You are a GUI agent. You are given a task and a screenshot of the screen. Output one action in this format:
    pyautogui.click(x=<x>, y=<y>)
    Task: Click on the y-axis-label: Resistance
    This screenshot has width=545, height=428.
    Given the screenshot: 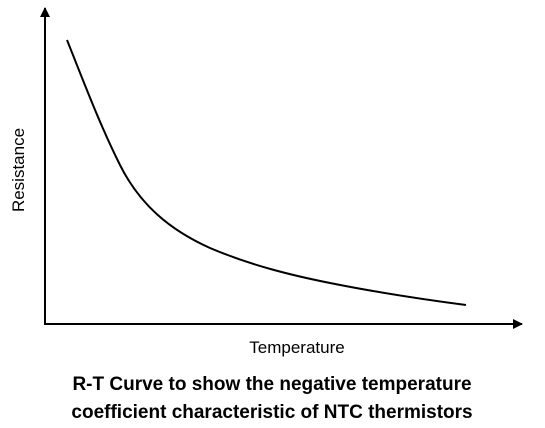 What is the action you would take?
    pyautogui.click(x=18, y=170)
    